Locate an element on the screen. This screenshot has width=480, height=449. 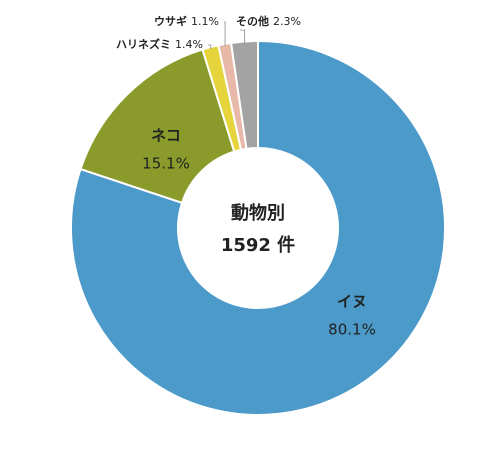
slice-label: ハリネズミ 1.4% is located at coordinates (159, 44).